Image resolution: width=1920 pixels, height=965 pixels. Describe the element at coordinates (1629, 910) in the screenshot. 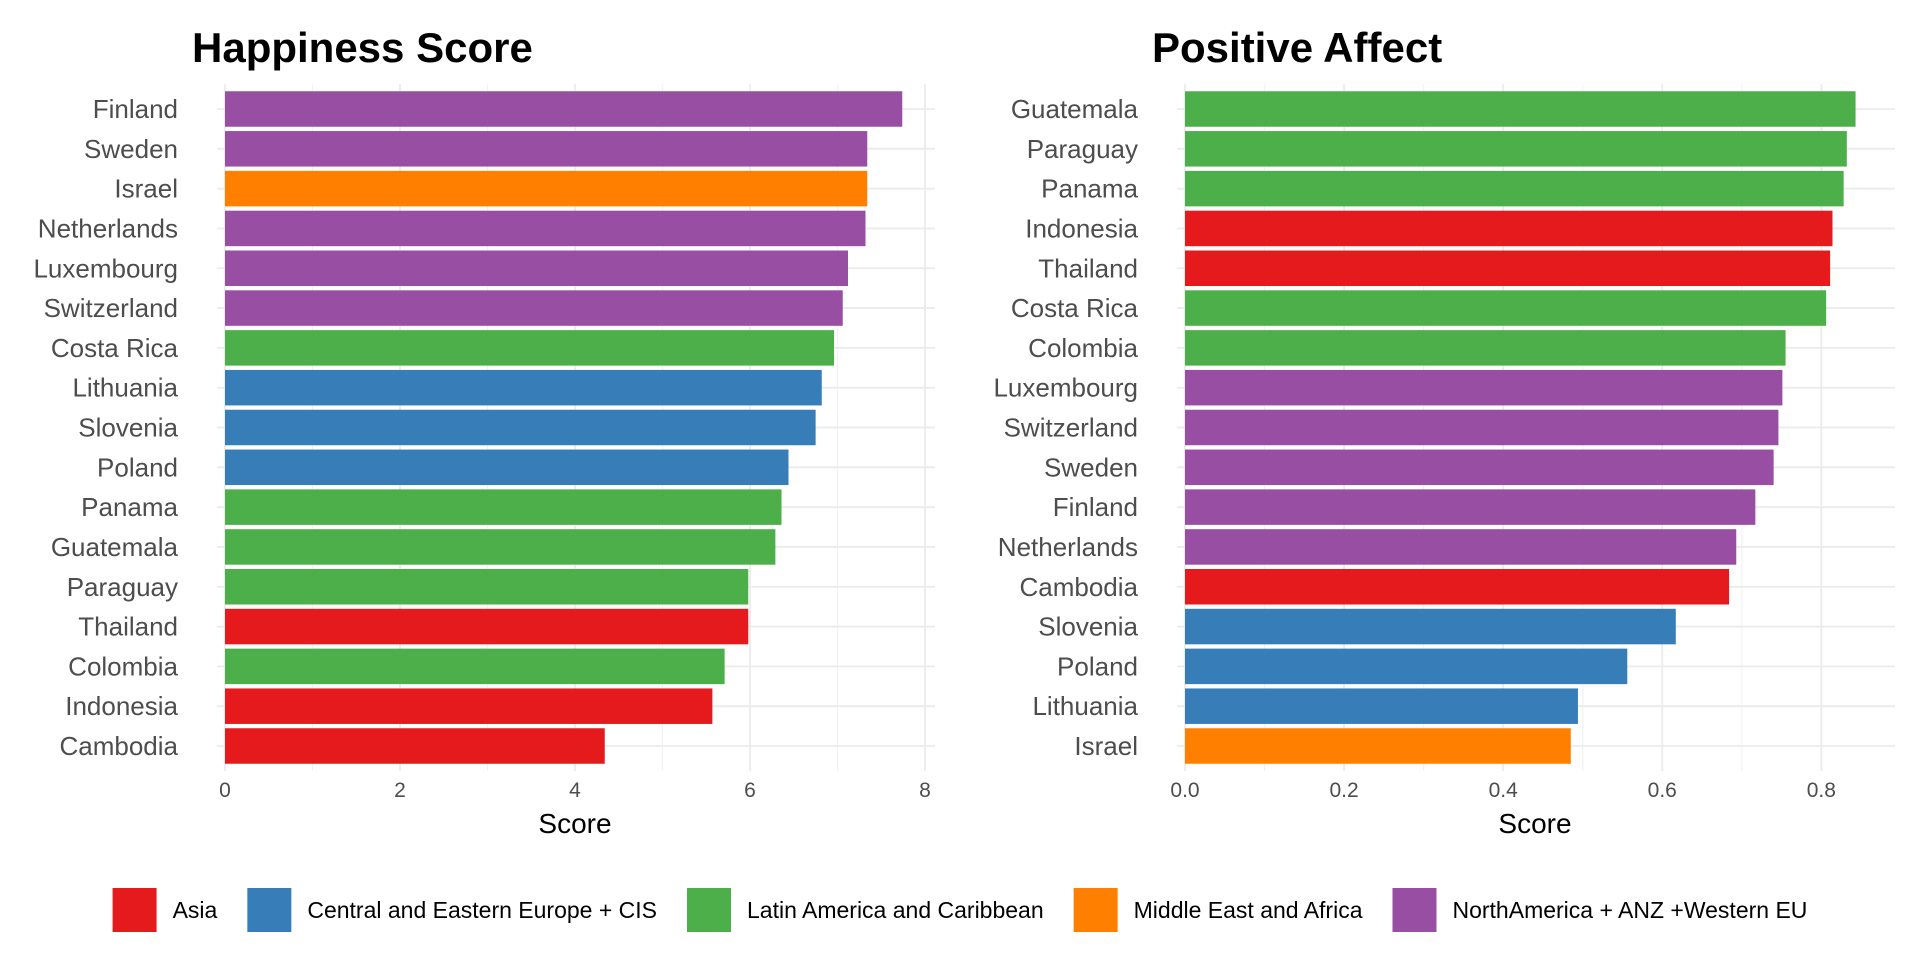

I see `legend-label: NorthAmerica + ANZ +Western EU` at that location.